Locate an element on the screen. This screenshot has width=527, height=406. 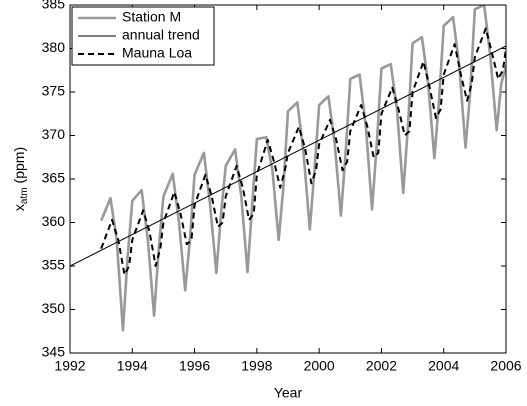
y-tick-label: 360 is located at coordinates (54, 221).